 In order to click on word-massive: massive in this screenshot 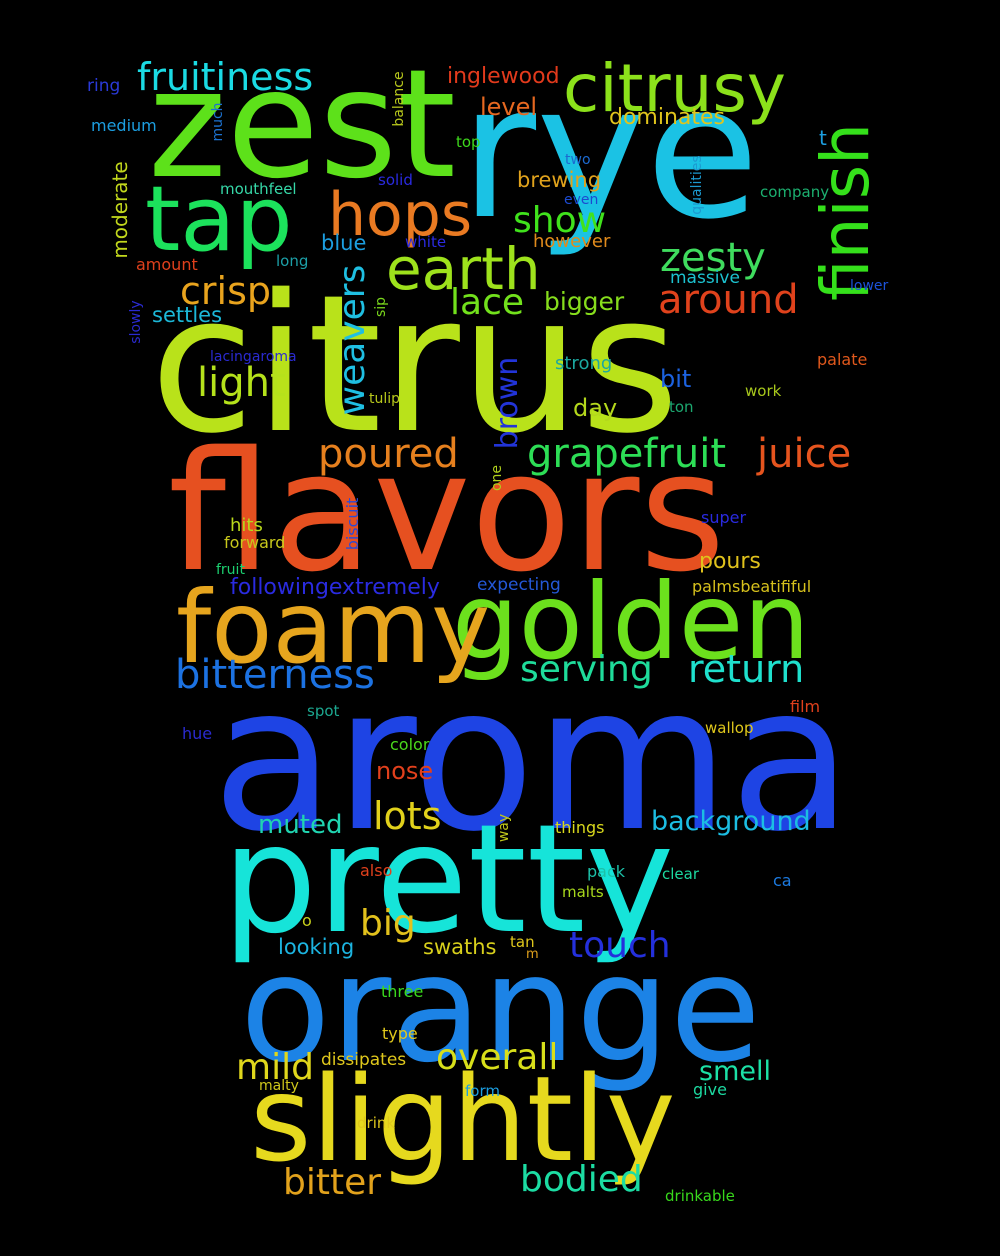, I will do `click(705, 278)`.